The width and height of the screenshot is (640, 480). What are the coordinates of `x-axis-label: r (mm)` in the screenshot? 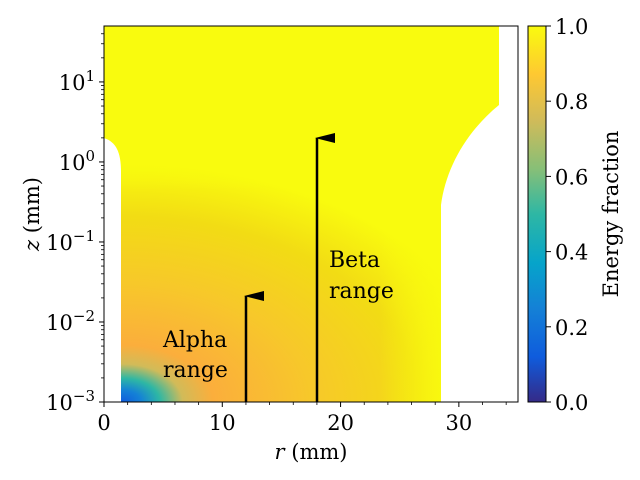 It's located at (311, 452).